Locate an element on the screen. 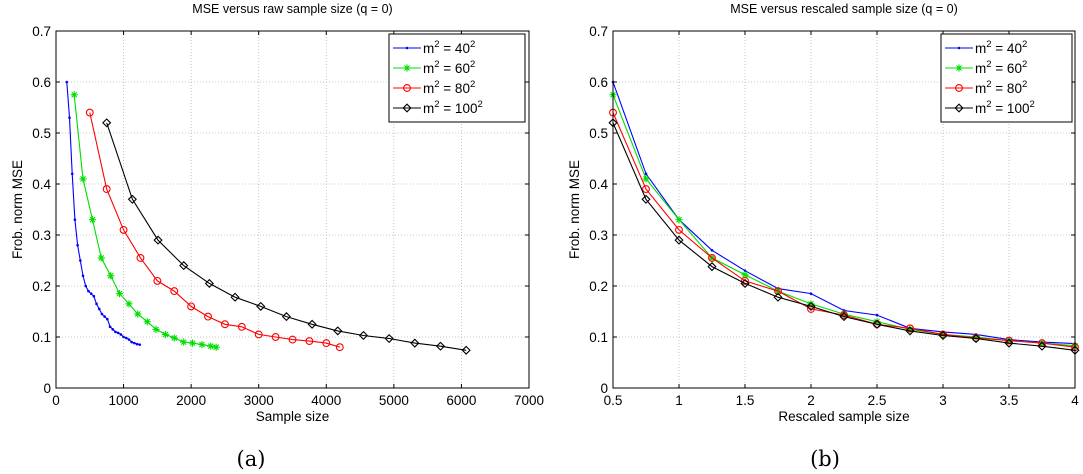 The width and height of the screenshot is (1083, 474). x-tick-label: 2 is located at coordinates (811, 400).